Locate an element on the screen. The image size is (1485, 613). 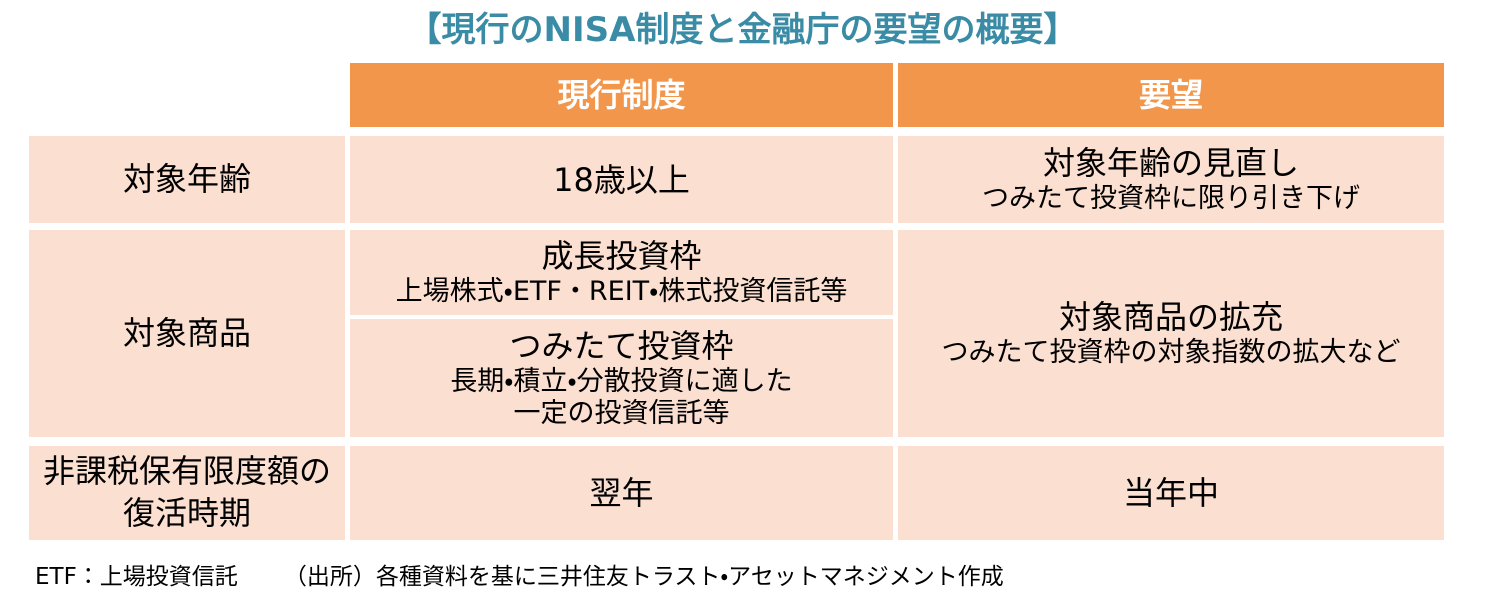
cell-limit-current: 翌年 is located at coordinates (621, 493).